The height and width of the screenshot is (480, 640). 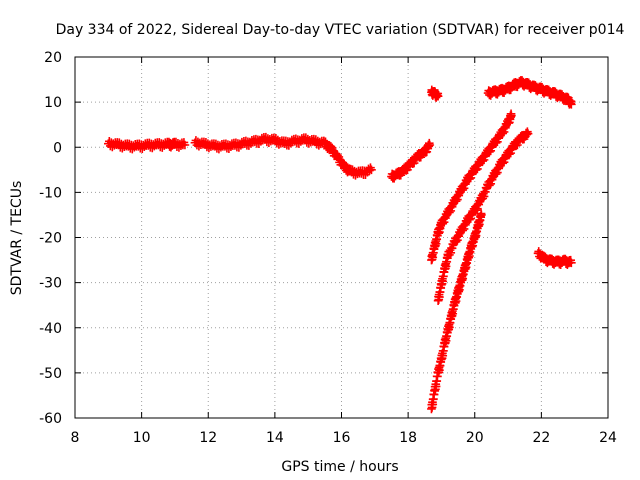 What do you see at coordinates (53, 103) in the screenshot?
I see `y-tick-label: 10` at bounding box center [53, 103].